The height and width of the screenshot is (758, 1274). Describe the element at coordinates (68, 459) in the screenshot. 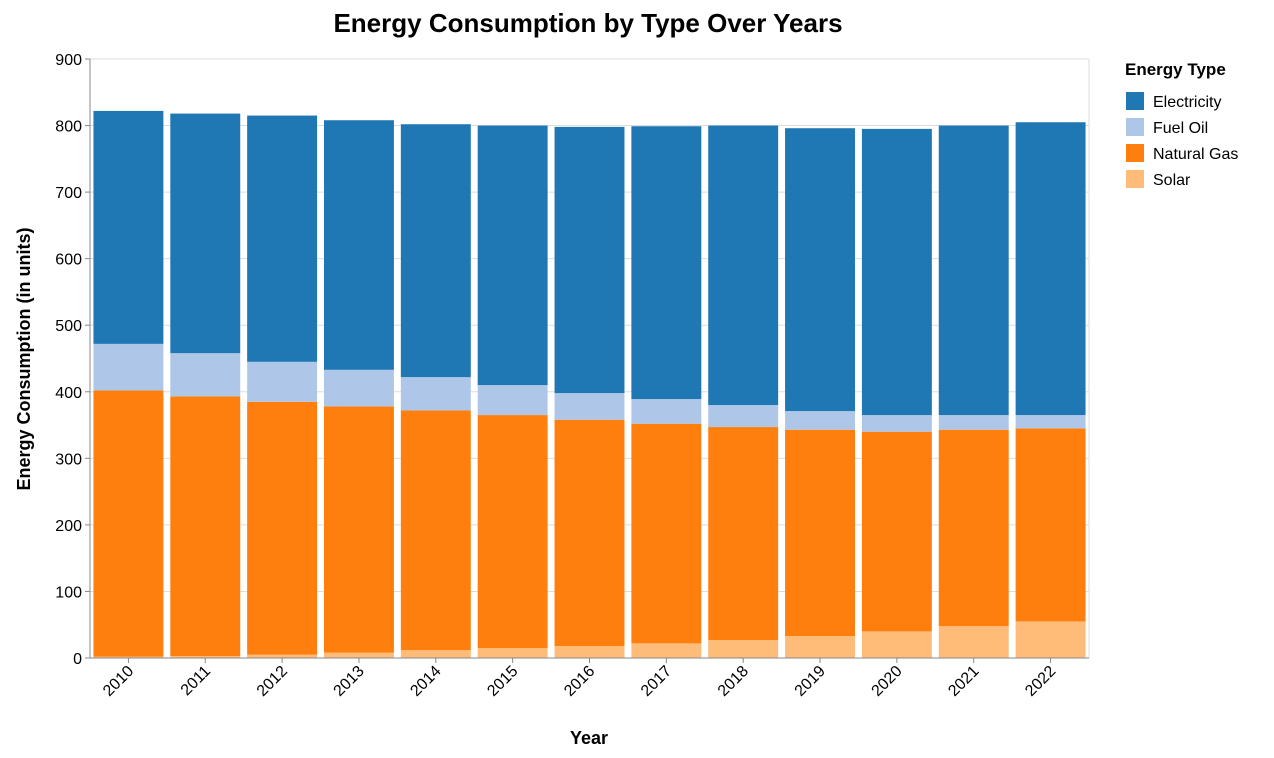

I see `y-tick-label: 300` at that location.